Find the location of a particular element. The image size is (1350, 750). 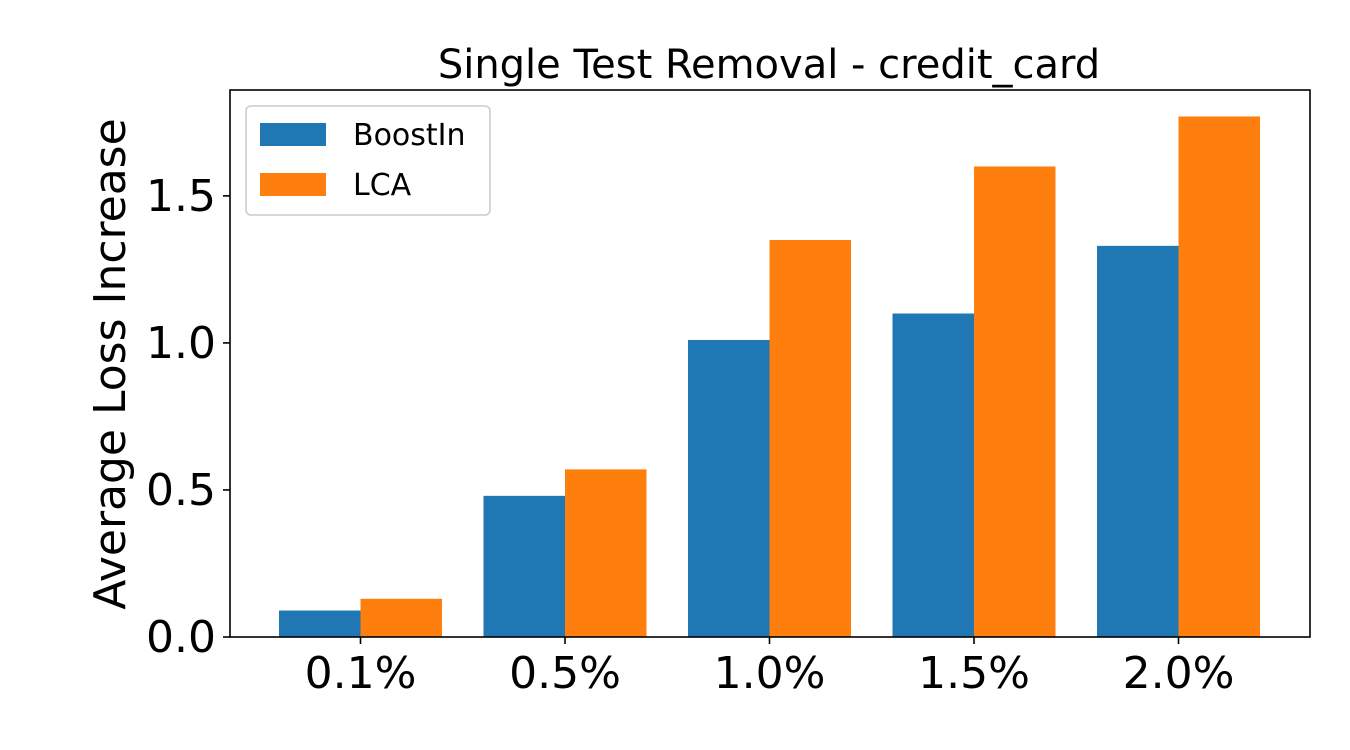

y-tick-label: 0.0 is located at coordinates (181, 637).